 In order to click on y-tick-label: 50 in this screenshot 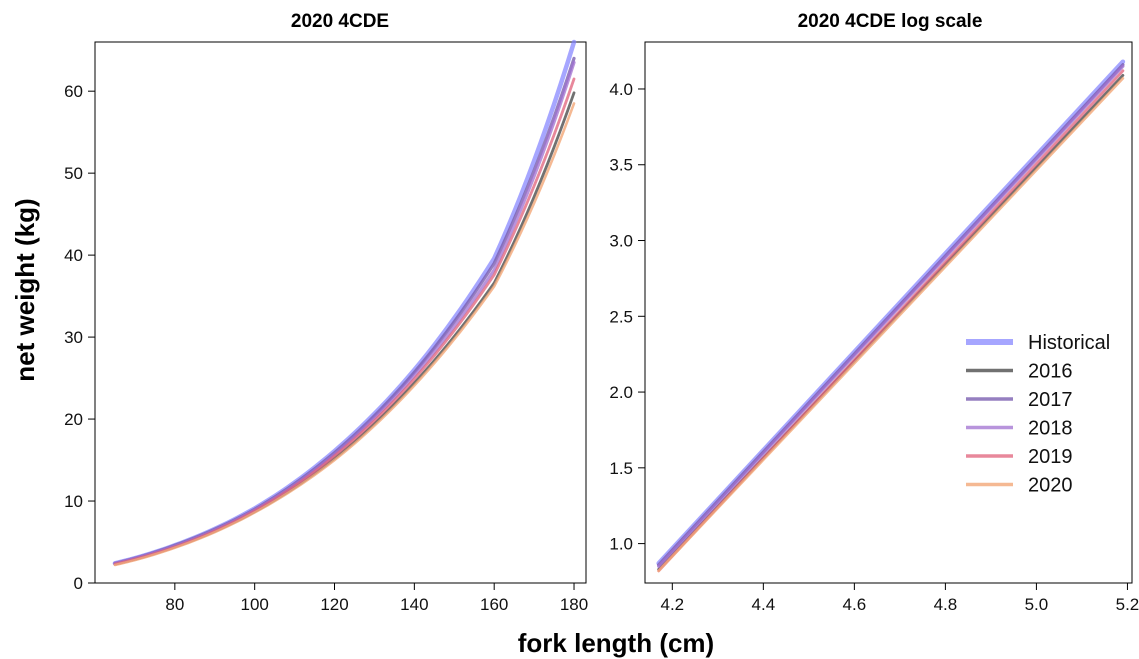, I will do `click(73, 173)`.